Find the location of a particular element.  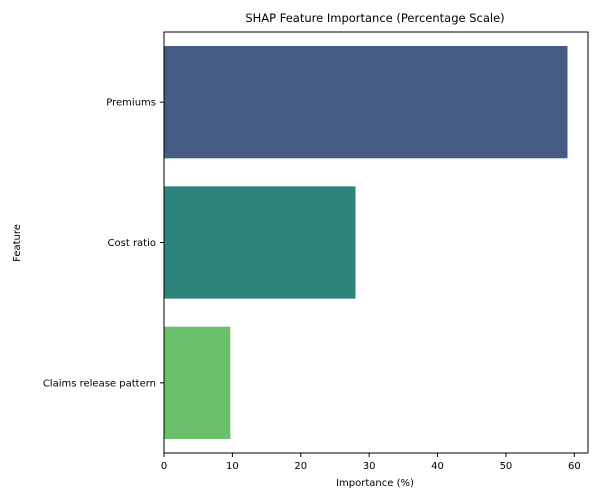

y-tick-label: Premiums is located at coordinates (131, 103).